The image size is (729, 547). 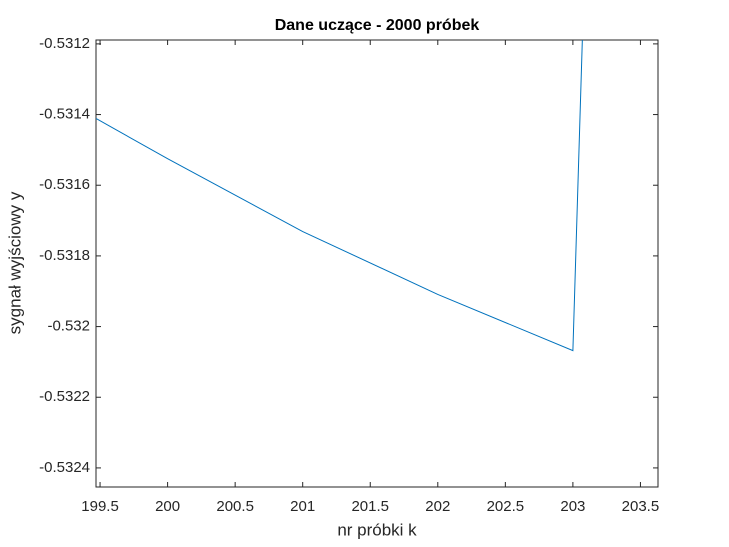 I want to click on x-axis-label: nr próbki k, so click(x=377, y=529).